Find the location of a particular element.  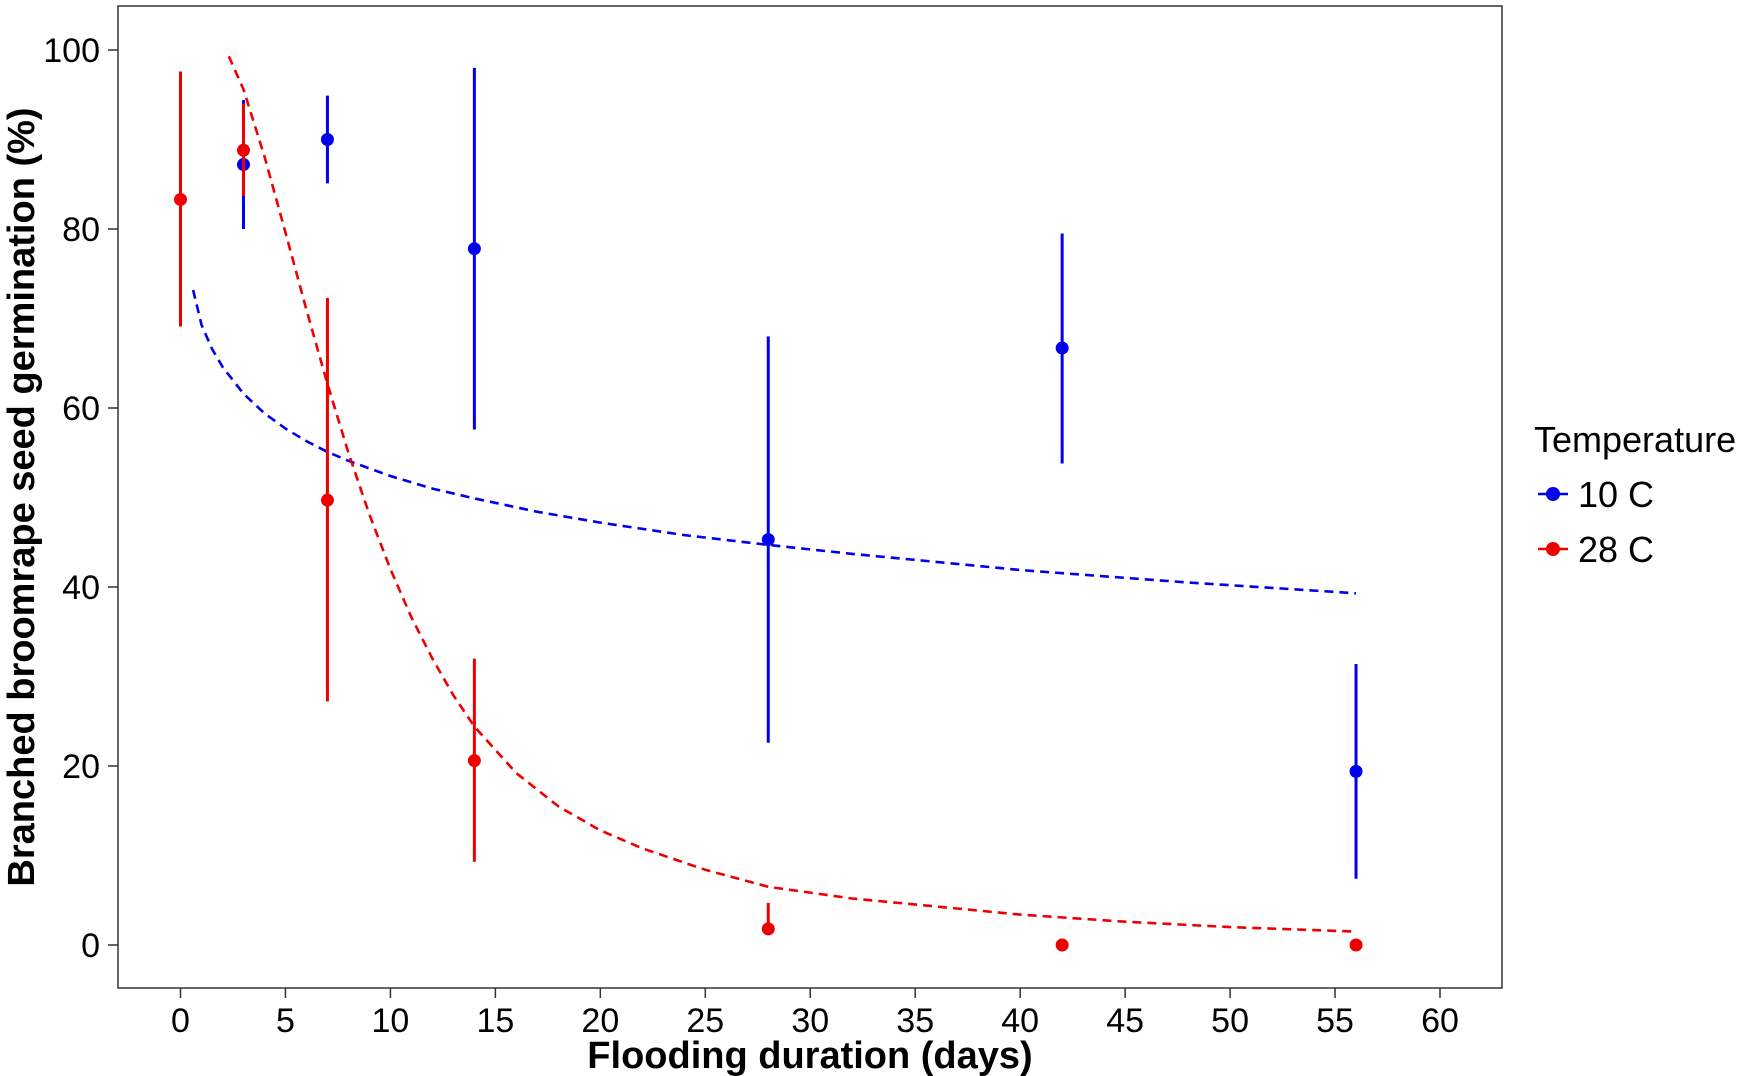

y-tick-label: 100 is located at coordinates (71, 51).